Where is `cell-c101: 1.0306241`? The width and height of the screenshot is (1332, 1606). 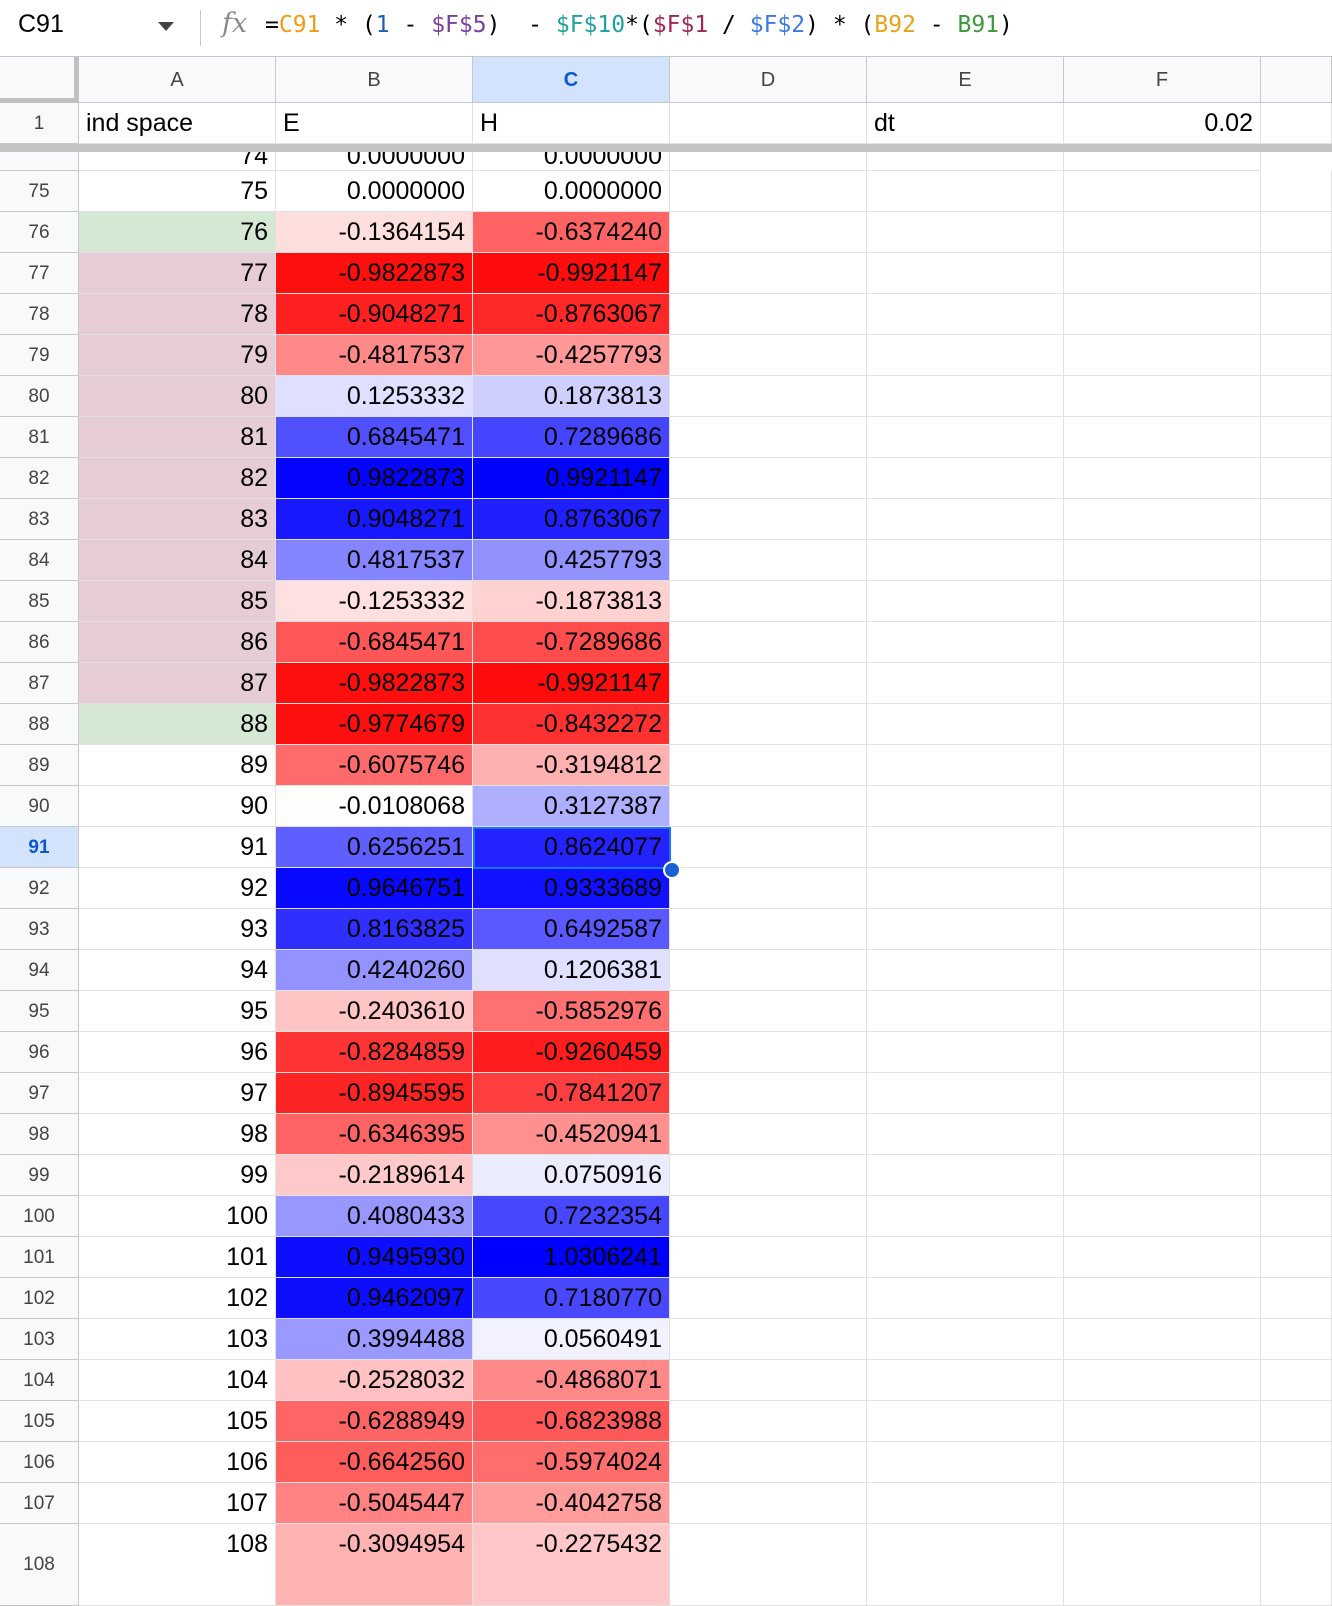
cell-c101: 1.0306241 is located at coordinates (571, 1257).